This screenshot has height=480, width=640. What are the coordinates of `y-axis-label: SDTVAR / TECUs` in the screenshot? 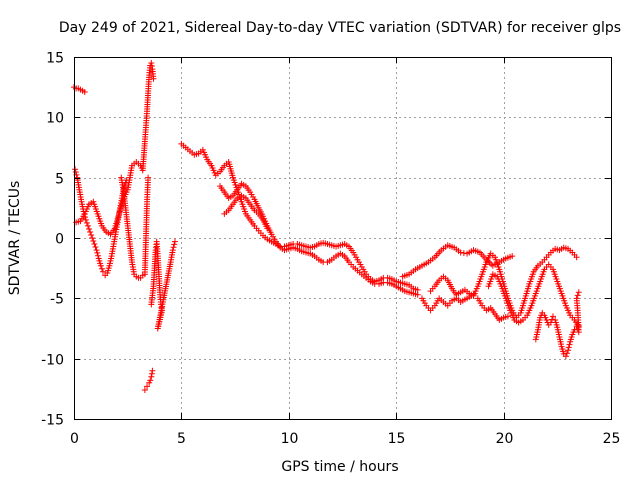 It's located at (15, 238).